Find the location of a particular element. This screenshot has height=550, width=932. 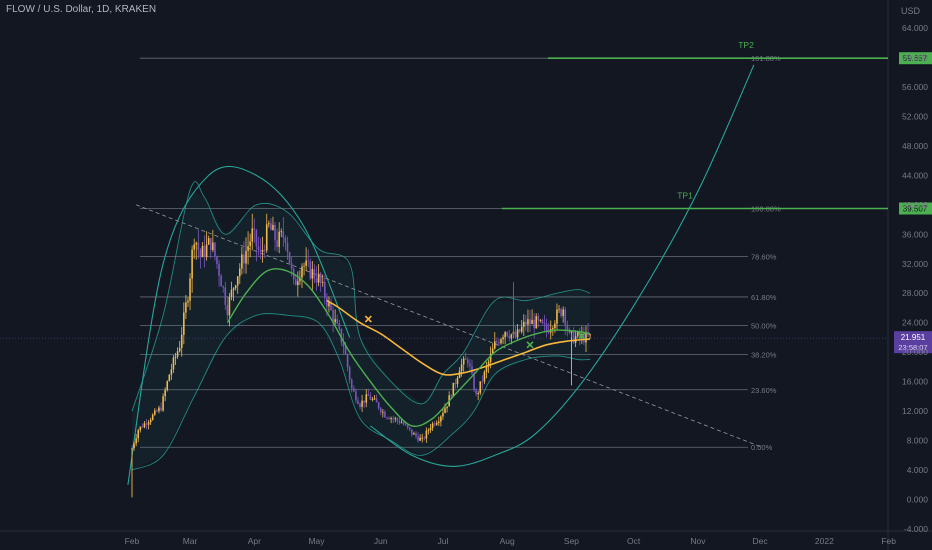

countdown-label: 23:58:07 is located at coordinates (912, 347).